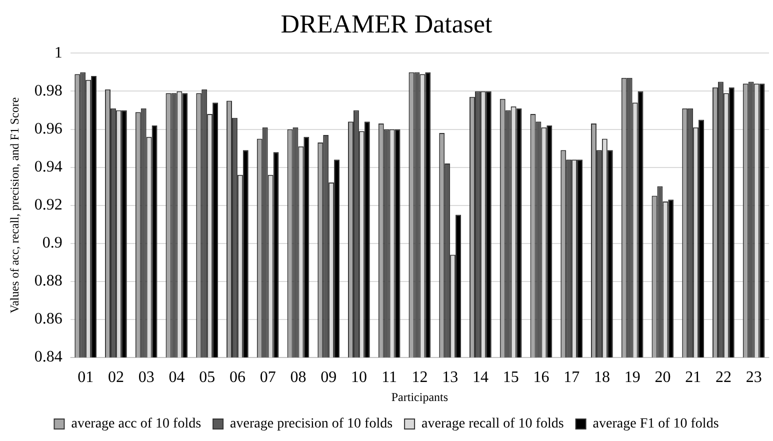  I want to click on chart-title: DREAMER Dataset, so click(387, 23).